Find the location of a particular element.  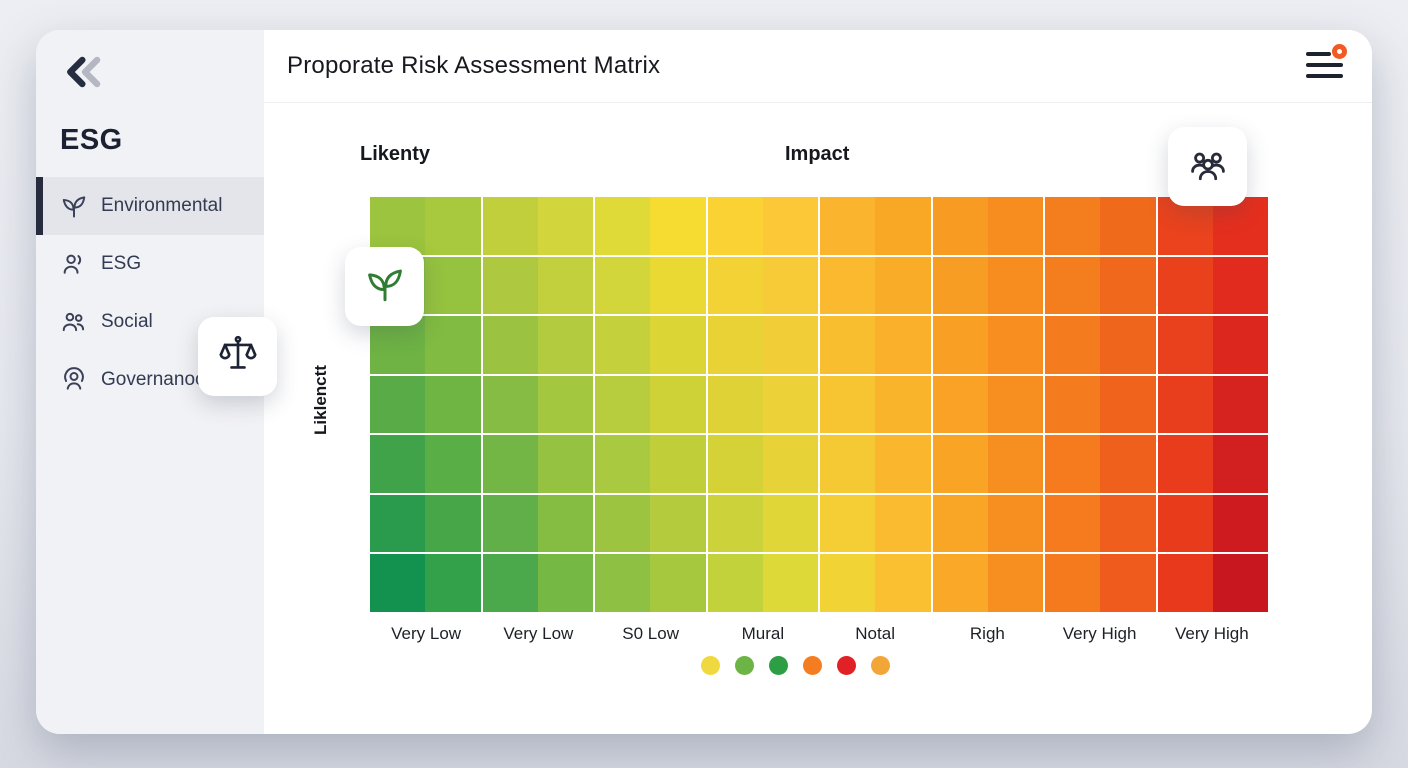

sidebar-item-label: ESG is located at coordinates (121, 263).